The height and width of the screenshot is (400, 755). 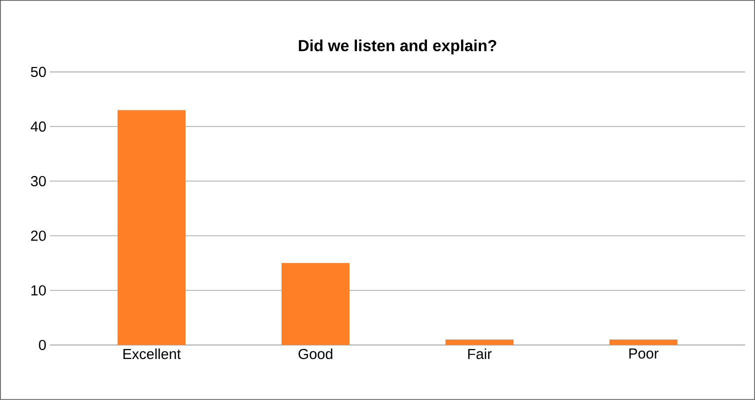 What do you see at coordinates (480, 354) in the screenshot?
I see `x-tick-label: Fair` at bounding box center [480, 354].